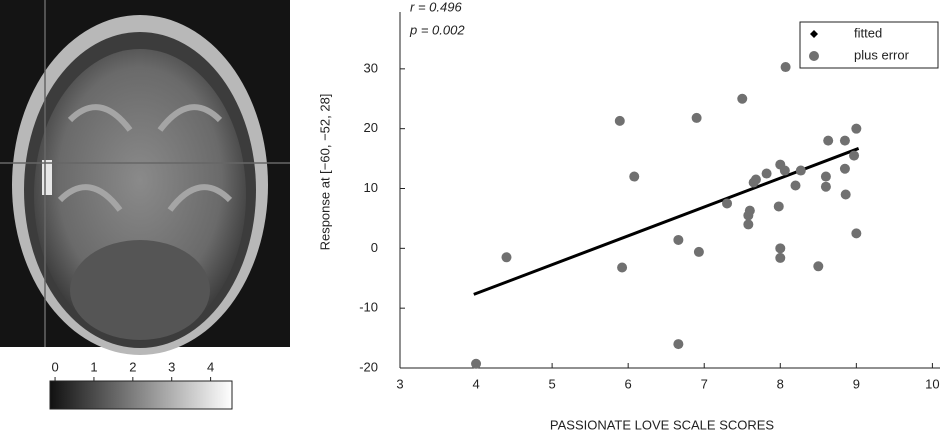 The width and height of the screenshot is (952, 437). I want to click on legend-label: plus error, so click(882, 54).